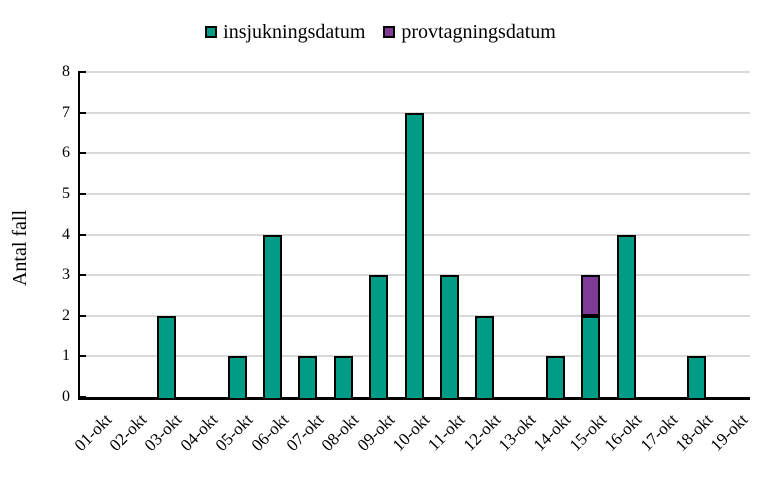  Describe the element at coordinates (379, 337) in the screenshot. I see `bar-09-okt-insjukningsdatum` at that location.